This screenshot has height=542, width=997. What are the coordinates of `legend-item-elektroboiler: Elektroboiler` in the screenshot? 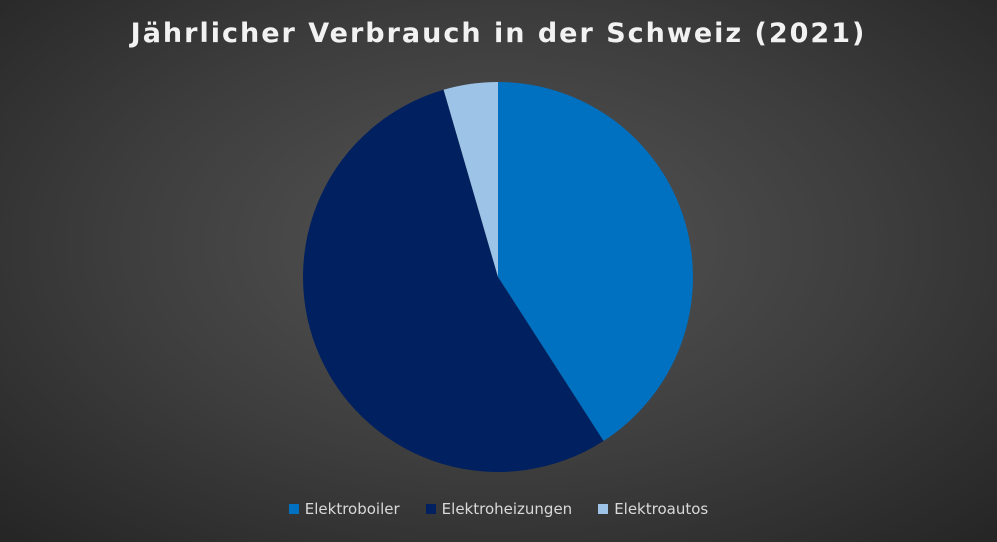 It's located at (344, 509).